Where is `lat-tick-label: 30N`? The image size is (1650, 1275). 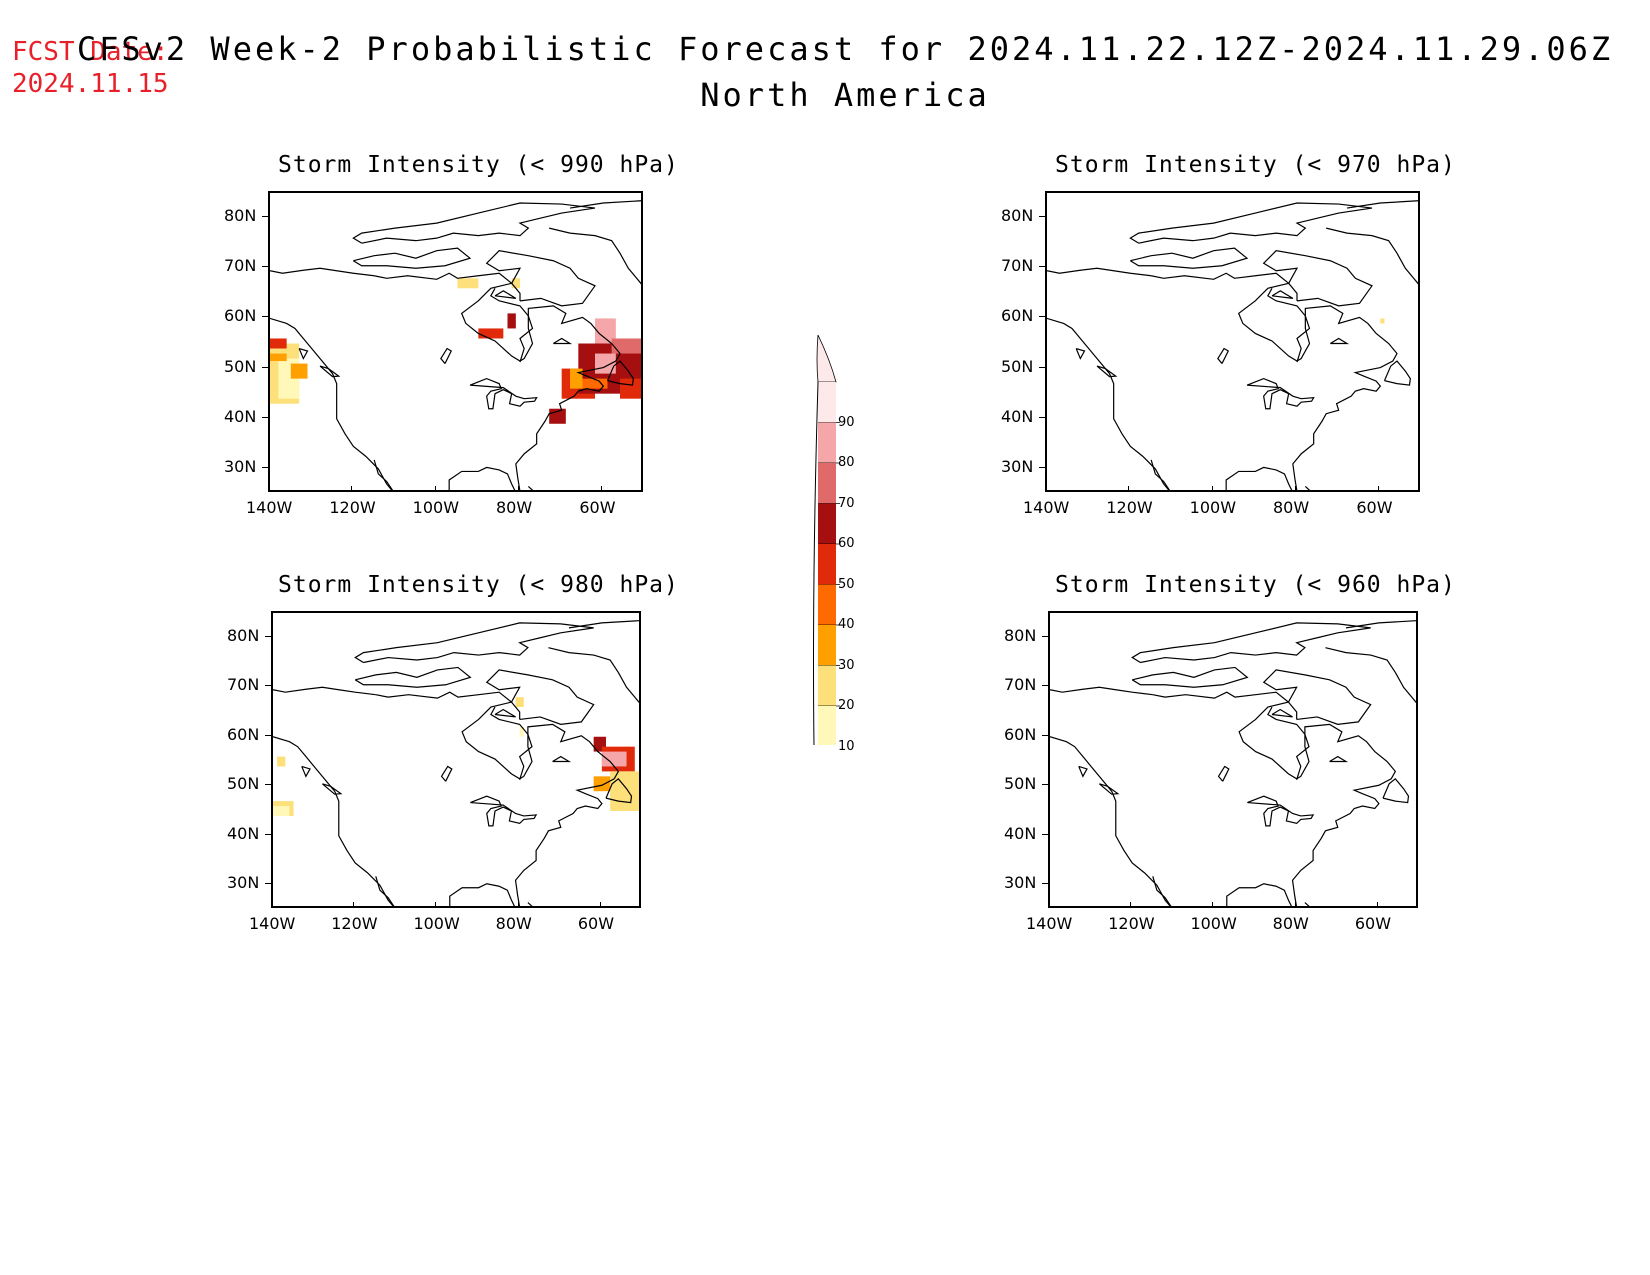
lat-tick-label: 30N is located at coordinates (243, 883).